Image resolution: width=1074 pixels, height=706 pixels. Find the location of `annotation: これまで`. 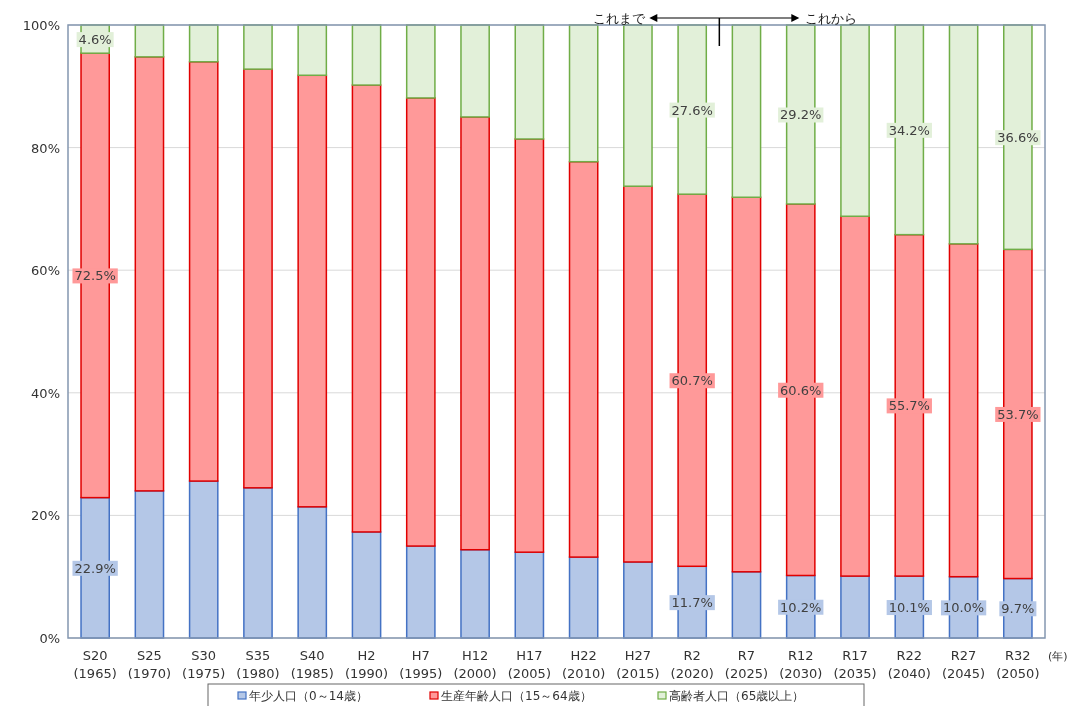

annotation: これまで is located at coordinates (620, 18).